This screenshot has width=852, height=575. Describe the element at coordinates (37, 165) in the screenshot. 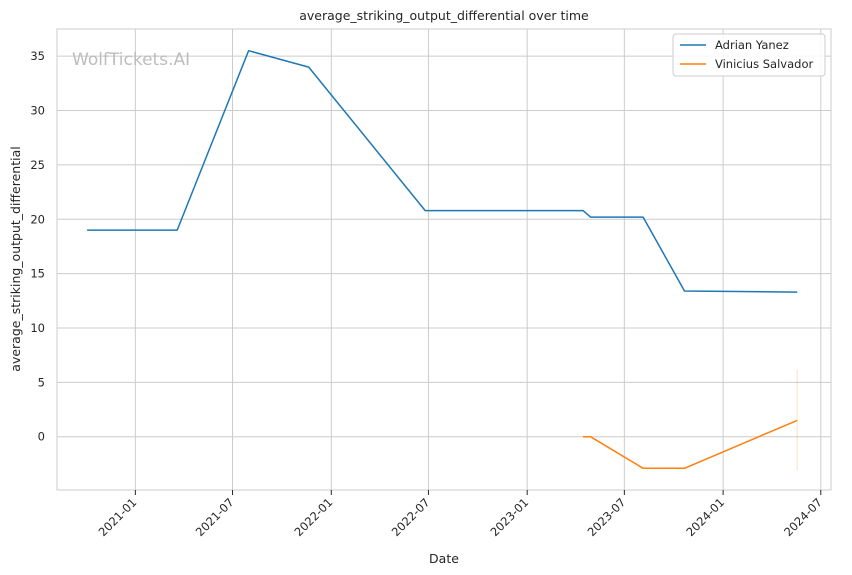

I see `y-tick-label: 25` at that location.